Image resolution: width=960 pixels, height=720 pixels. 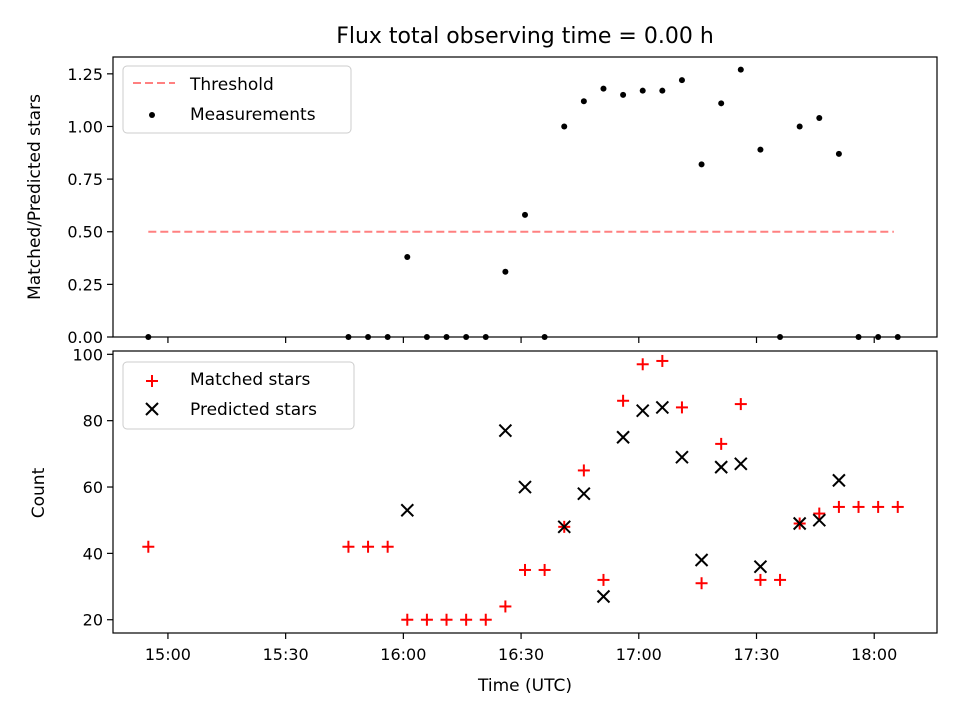 I want to click on top-legend: Threshold Measurements, so click(x=237, y=99).